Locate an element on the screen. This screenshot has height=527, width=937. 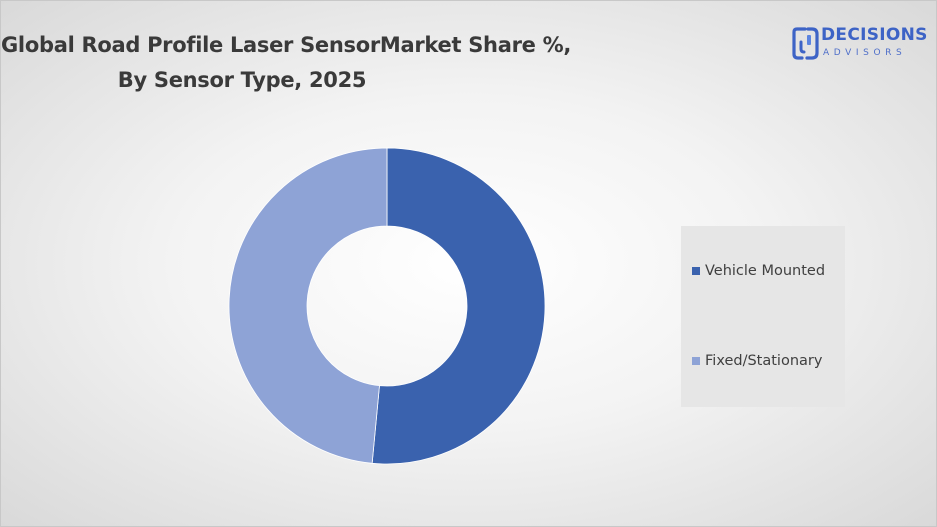
logo-subtitle: ADVISORS is located at coordinates (865, 53).